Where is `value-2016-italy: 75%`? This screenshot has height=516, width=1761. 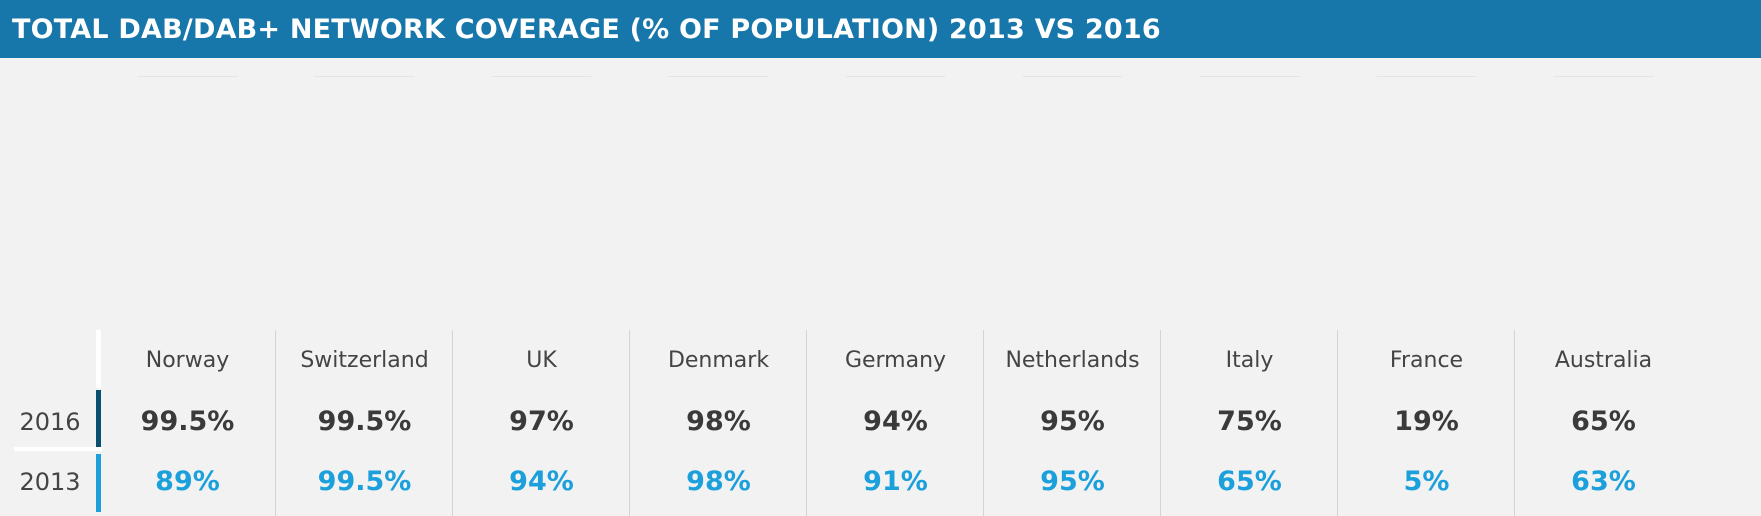 value-2016-italy: 75% is located at coordinates (1249, 421).